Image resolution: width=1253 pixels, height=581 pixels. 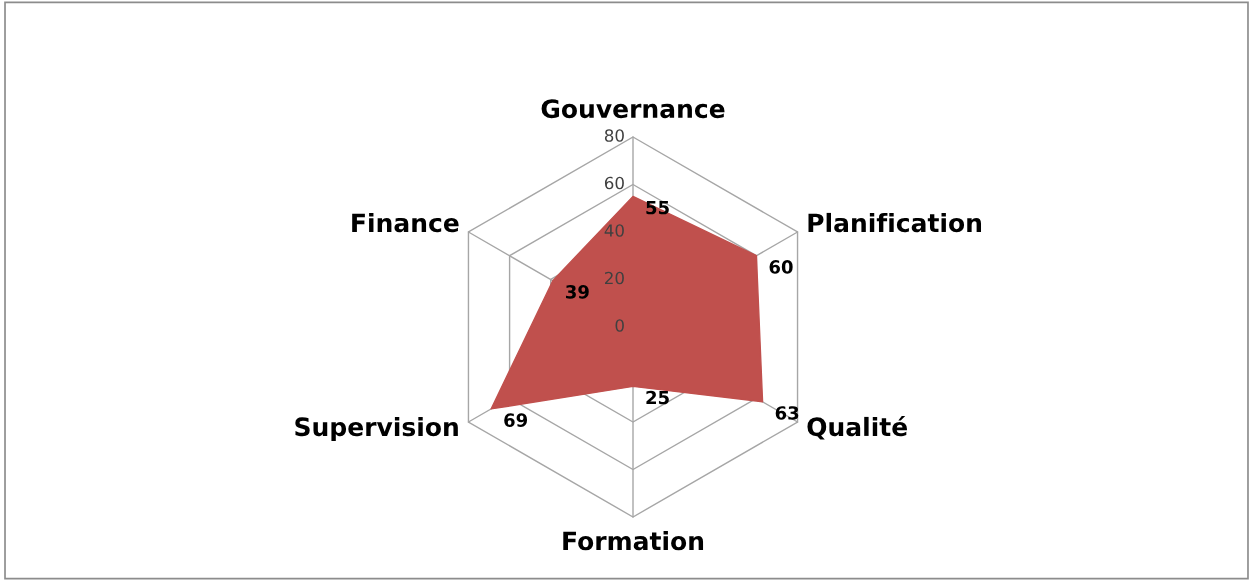 I want to click on y-tick-label: 60, so click(x=614, y=183).